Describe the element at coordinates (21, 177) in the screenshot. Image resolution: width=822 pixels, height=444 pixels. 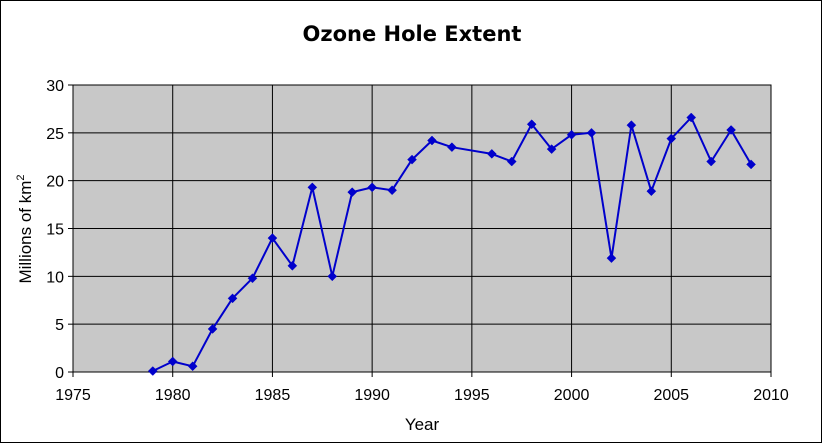
I see `y-axis-label-superscript: 2` at that location.